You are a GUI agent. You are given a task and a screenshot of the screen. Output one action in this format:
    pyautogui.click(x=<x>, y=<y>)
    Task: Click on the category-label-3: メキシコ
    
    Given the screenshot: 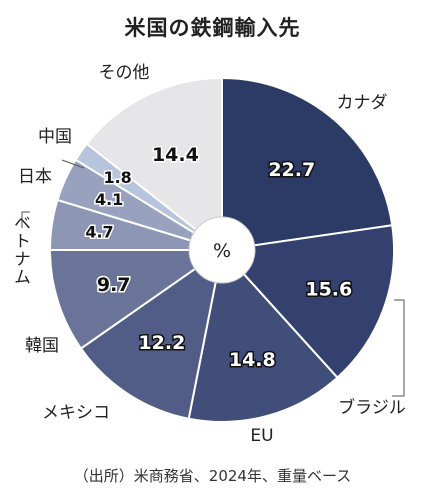 What is the action you would take?
    pyautogui.click(x=76, y=413)
    